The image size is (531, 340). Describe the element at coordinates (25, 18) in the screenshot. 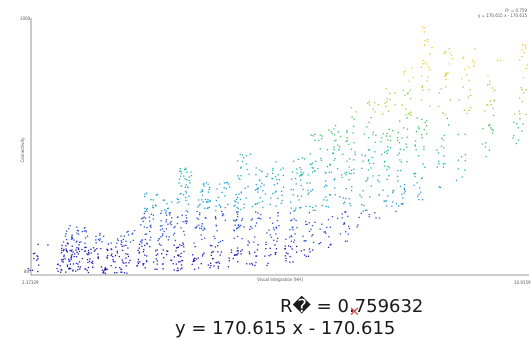

I see `y-tick-label-top: 1000` at that location.